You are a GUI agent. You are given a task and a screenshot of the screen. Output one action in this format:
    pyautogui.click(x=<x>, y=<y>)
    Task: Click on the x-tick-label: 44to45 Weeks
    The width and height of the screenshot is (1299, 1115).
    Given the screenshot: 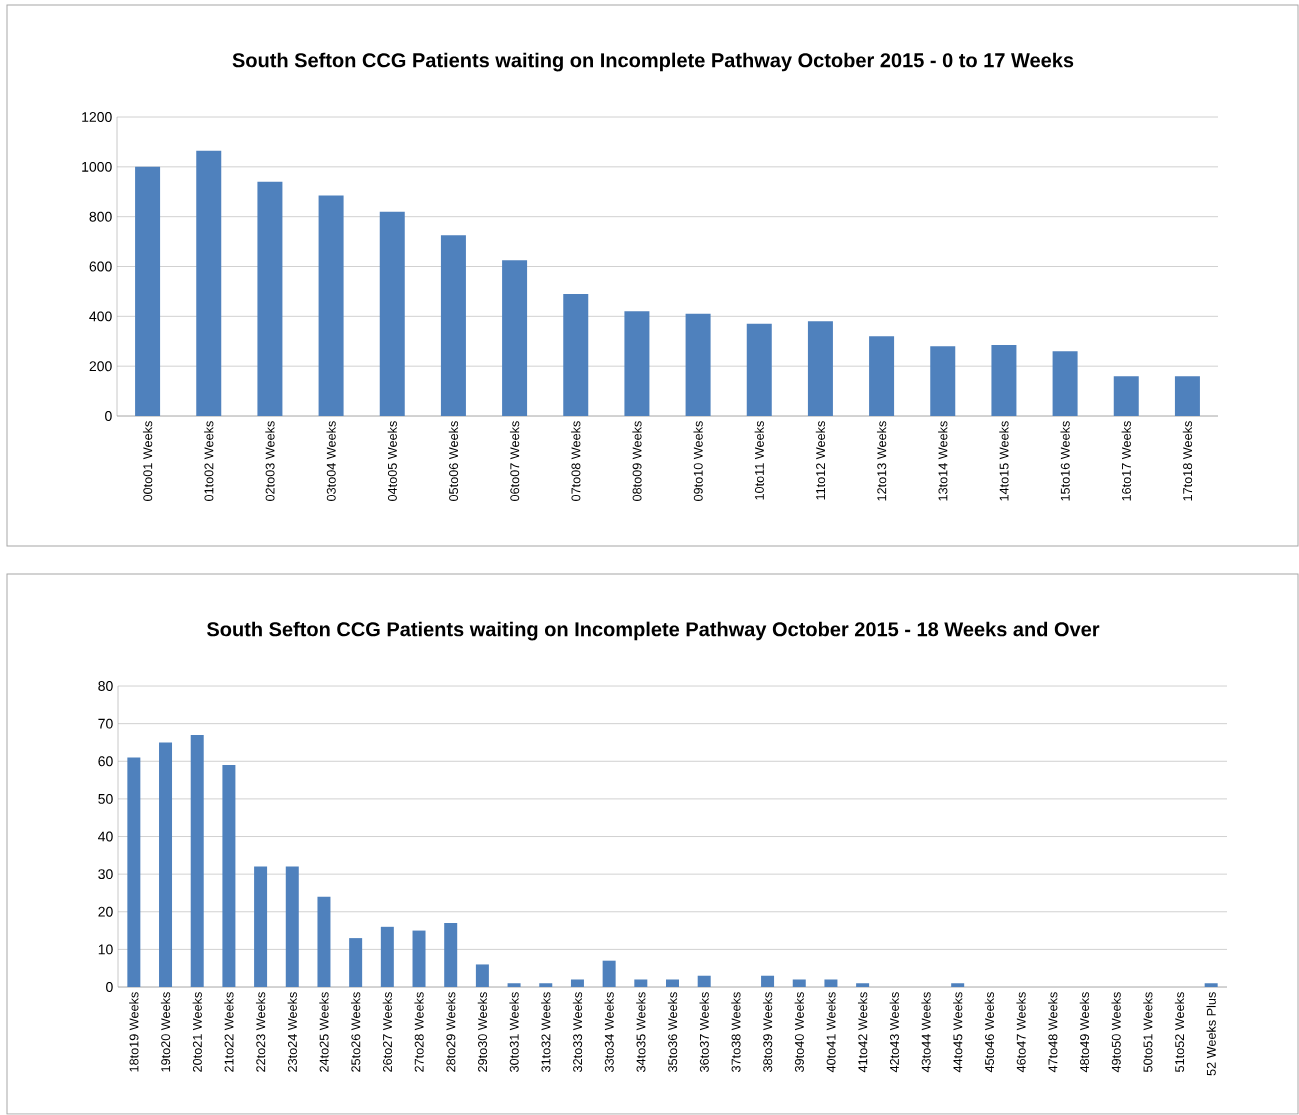 What is the action you would take?
    pyautogui.click(x=958, y=1032)
    